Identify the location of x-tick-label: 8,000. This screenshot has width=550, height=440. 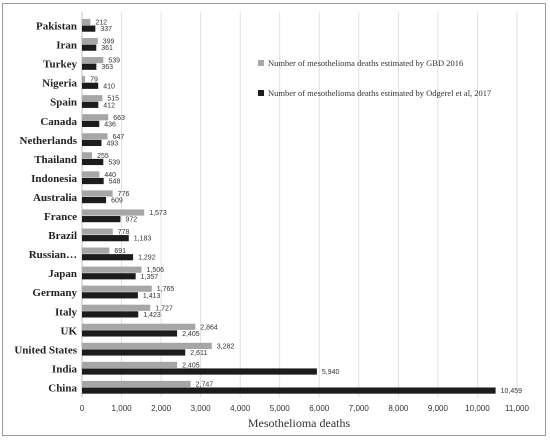
(398, 408).